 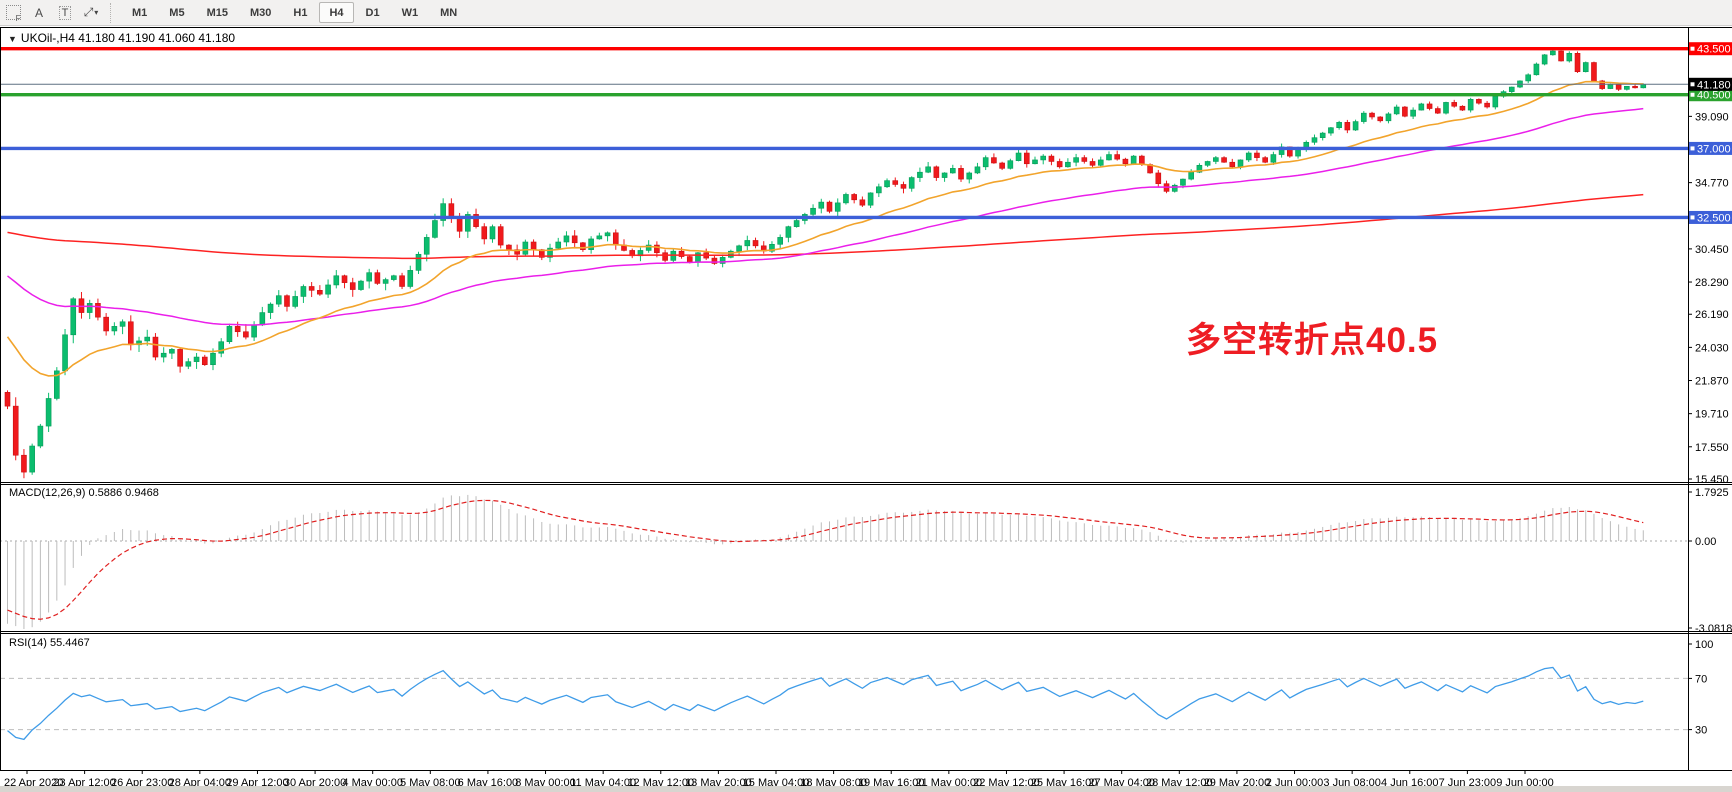 What do you see at coordinates (1701, 679) in the screenshot?
I see `svg-text: 70` at bounding box center [1701, 679].